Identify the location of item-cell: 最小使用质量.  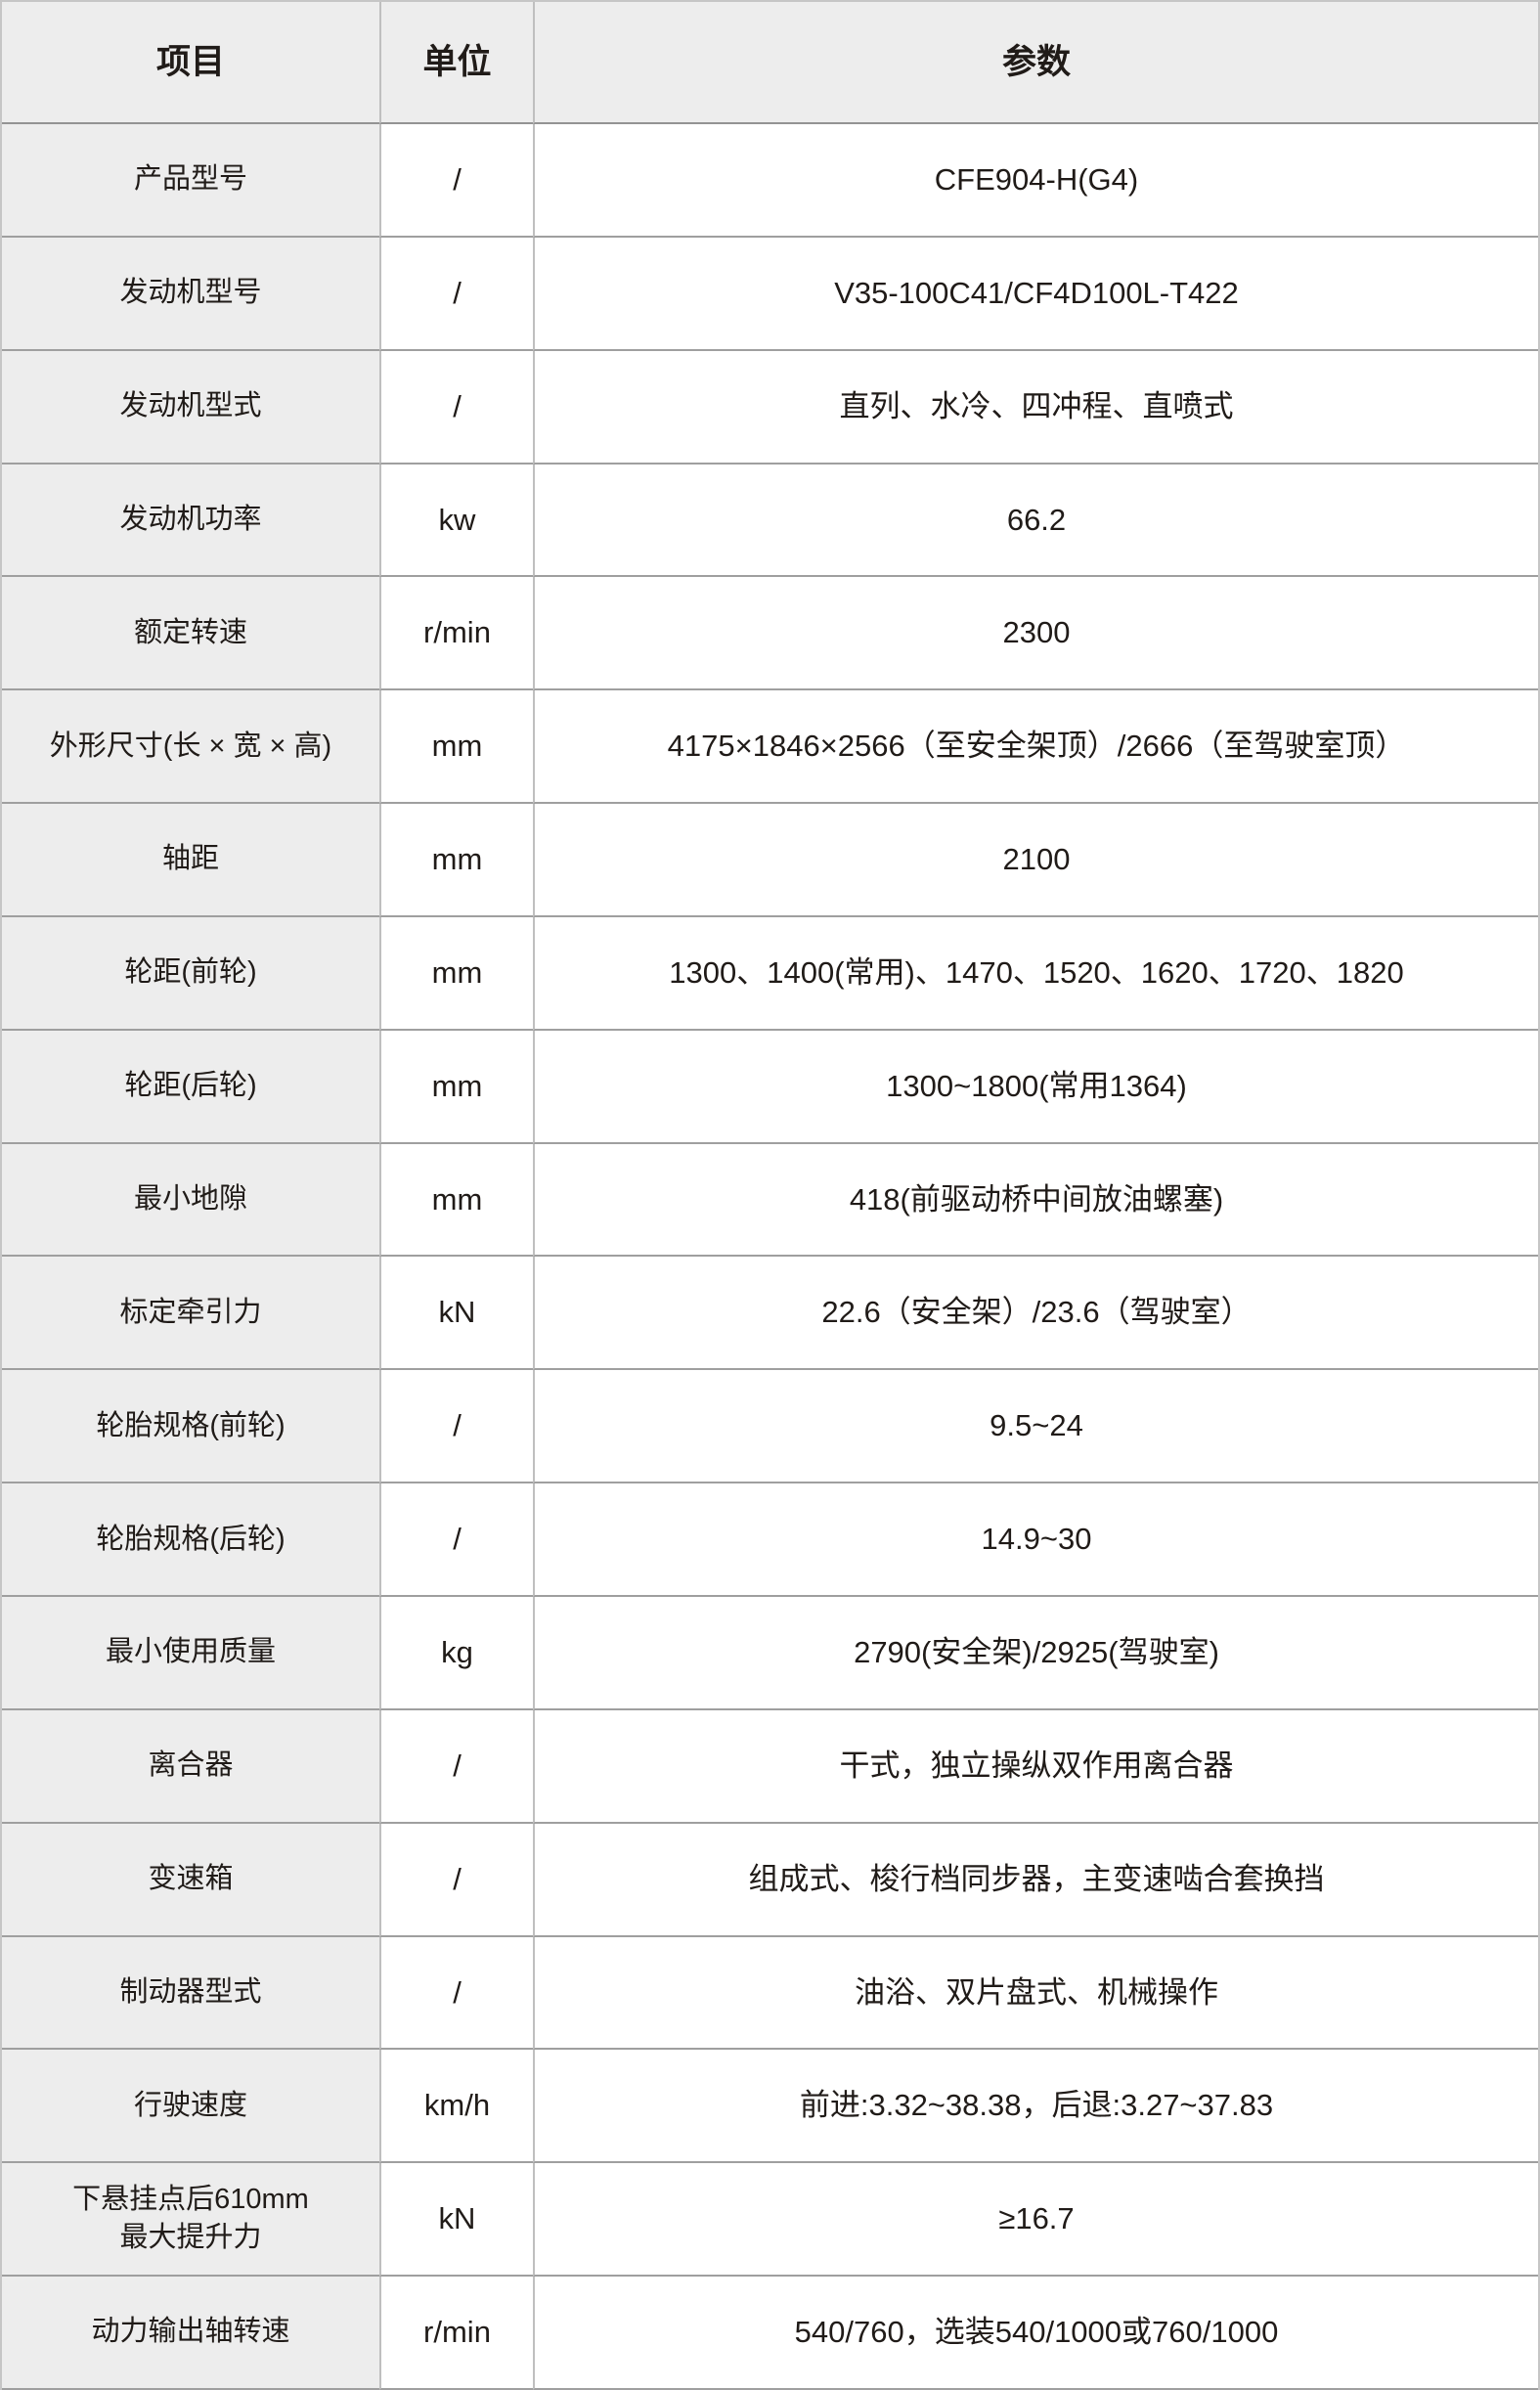
(190, 1653).